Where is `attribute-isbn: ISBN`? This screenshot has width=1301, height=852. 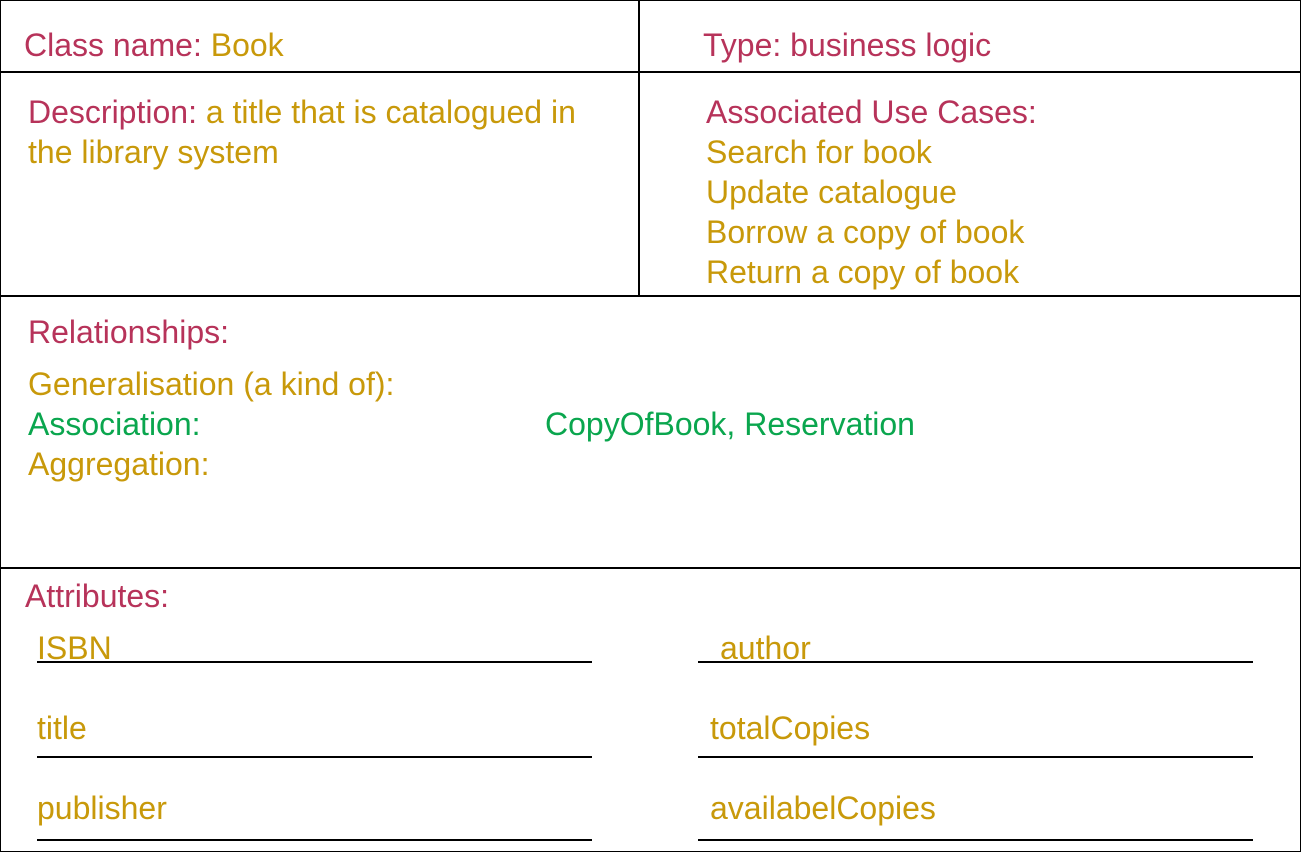
attribute-isbn: ISBN is located at coordinates (74, 648).